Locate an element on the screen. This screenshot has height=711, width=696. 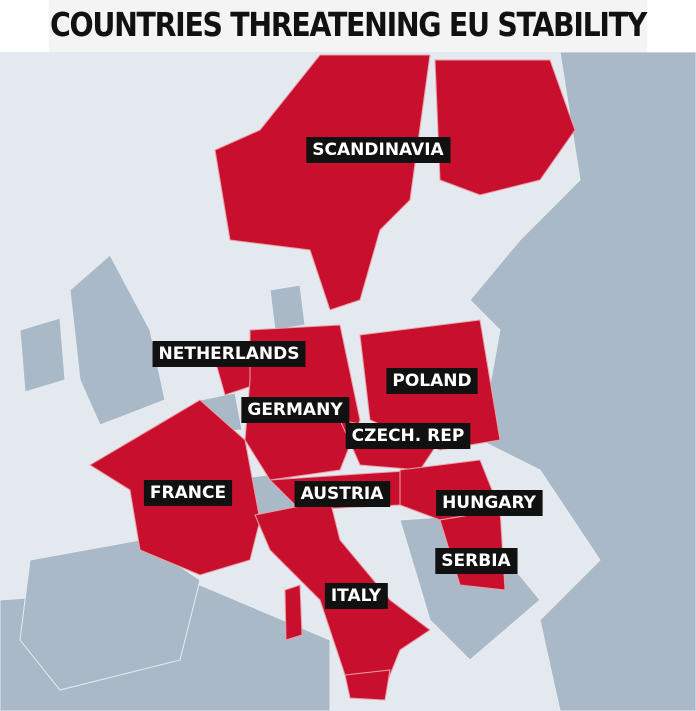
title: COUNTRIES THREATENING EU STABILITY is located at coordinates (347, 26).